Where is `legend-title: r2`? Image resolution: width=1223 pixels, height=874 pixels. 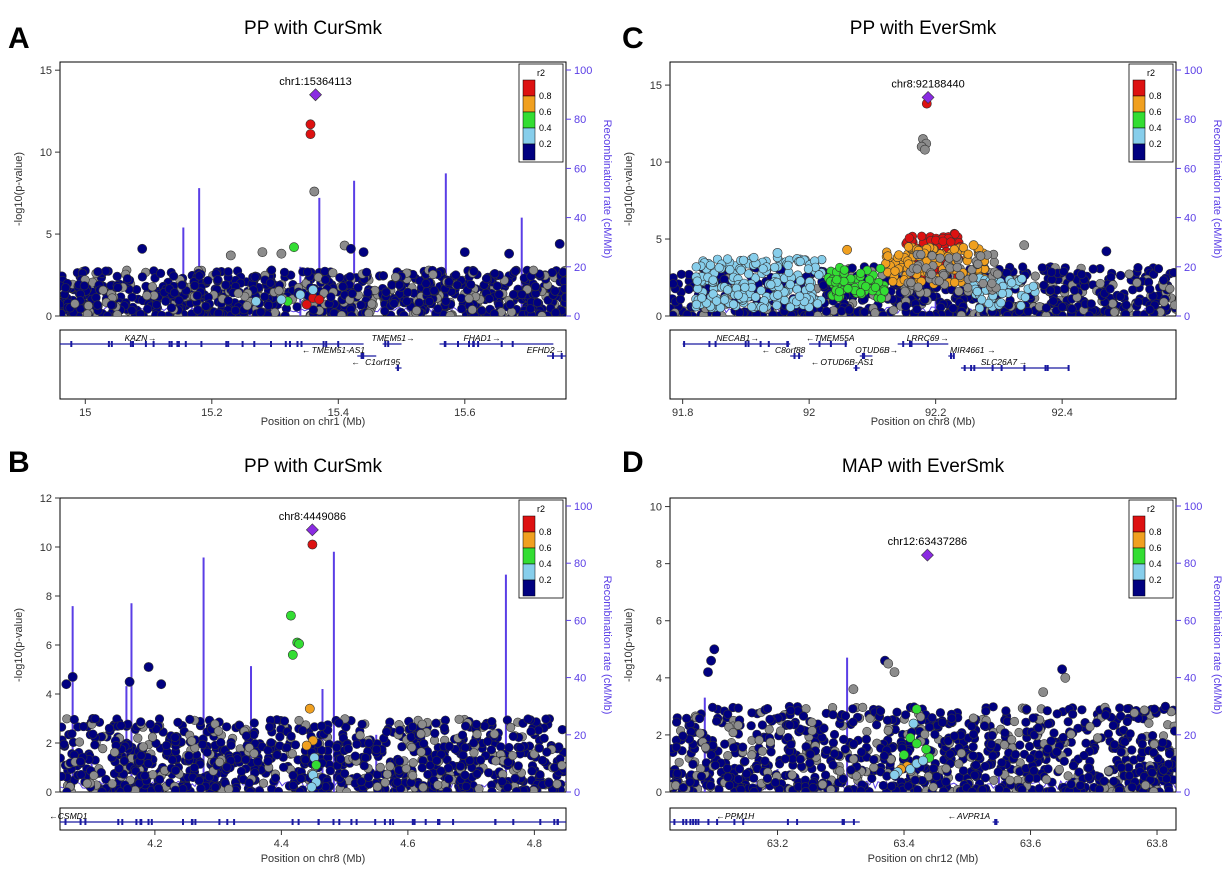 legend-title: r2 is located at coordinates (1151, 73).